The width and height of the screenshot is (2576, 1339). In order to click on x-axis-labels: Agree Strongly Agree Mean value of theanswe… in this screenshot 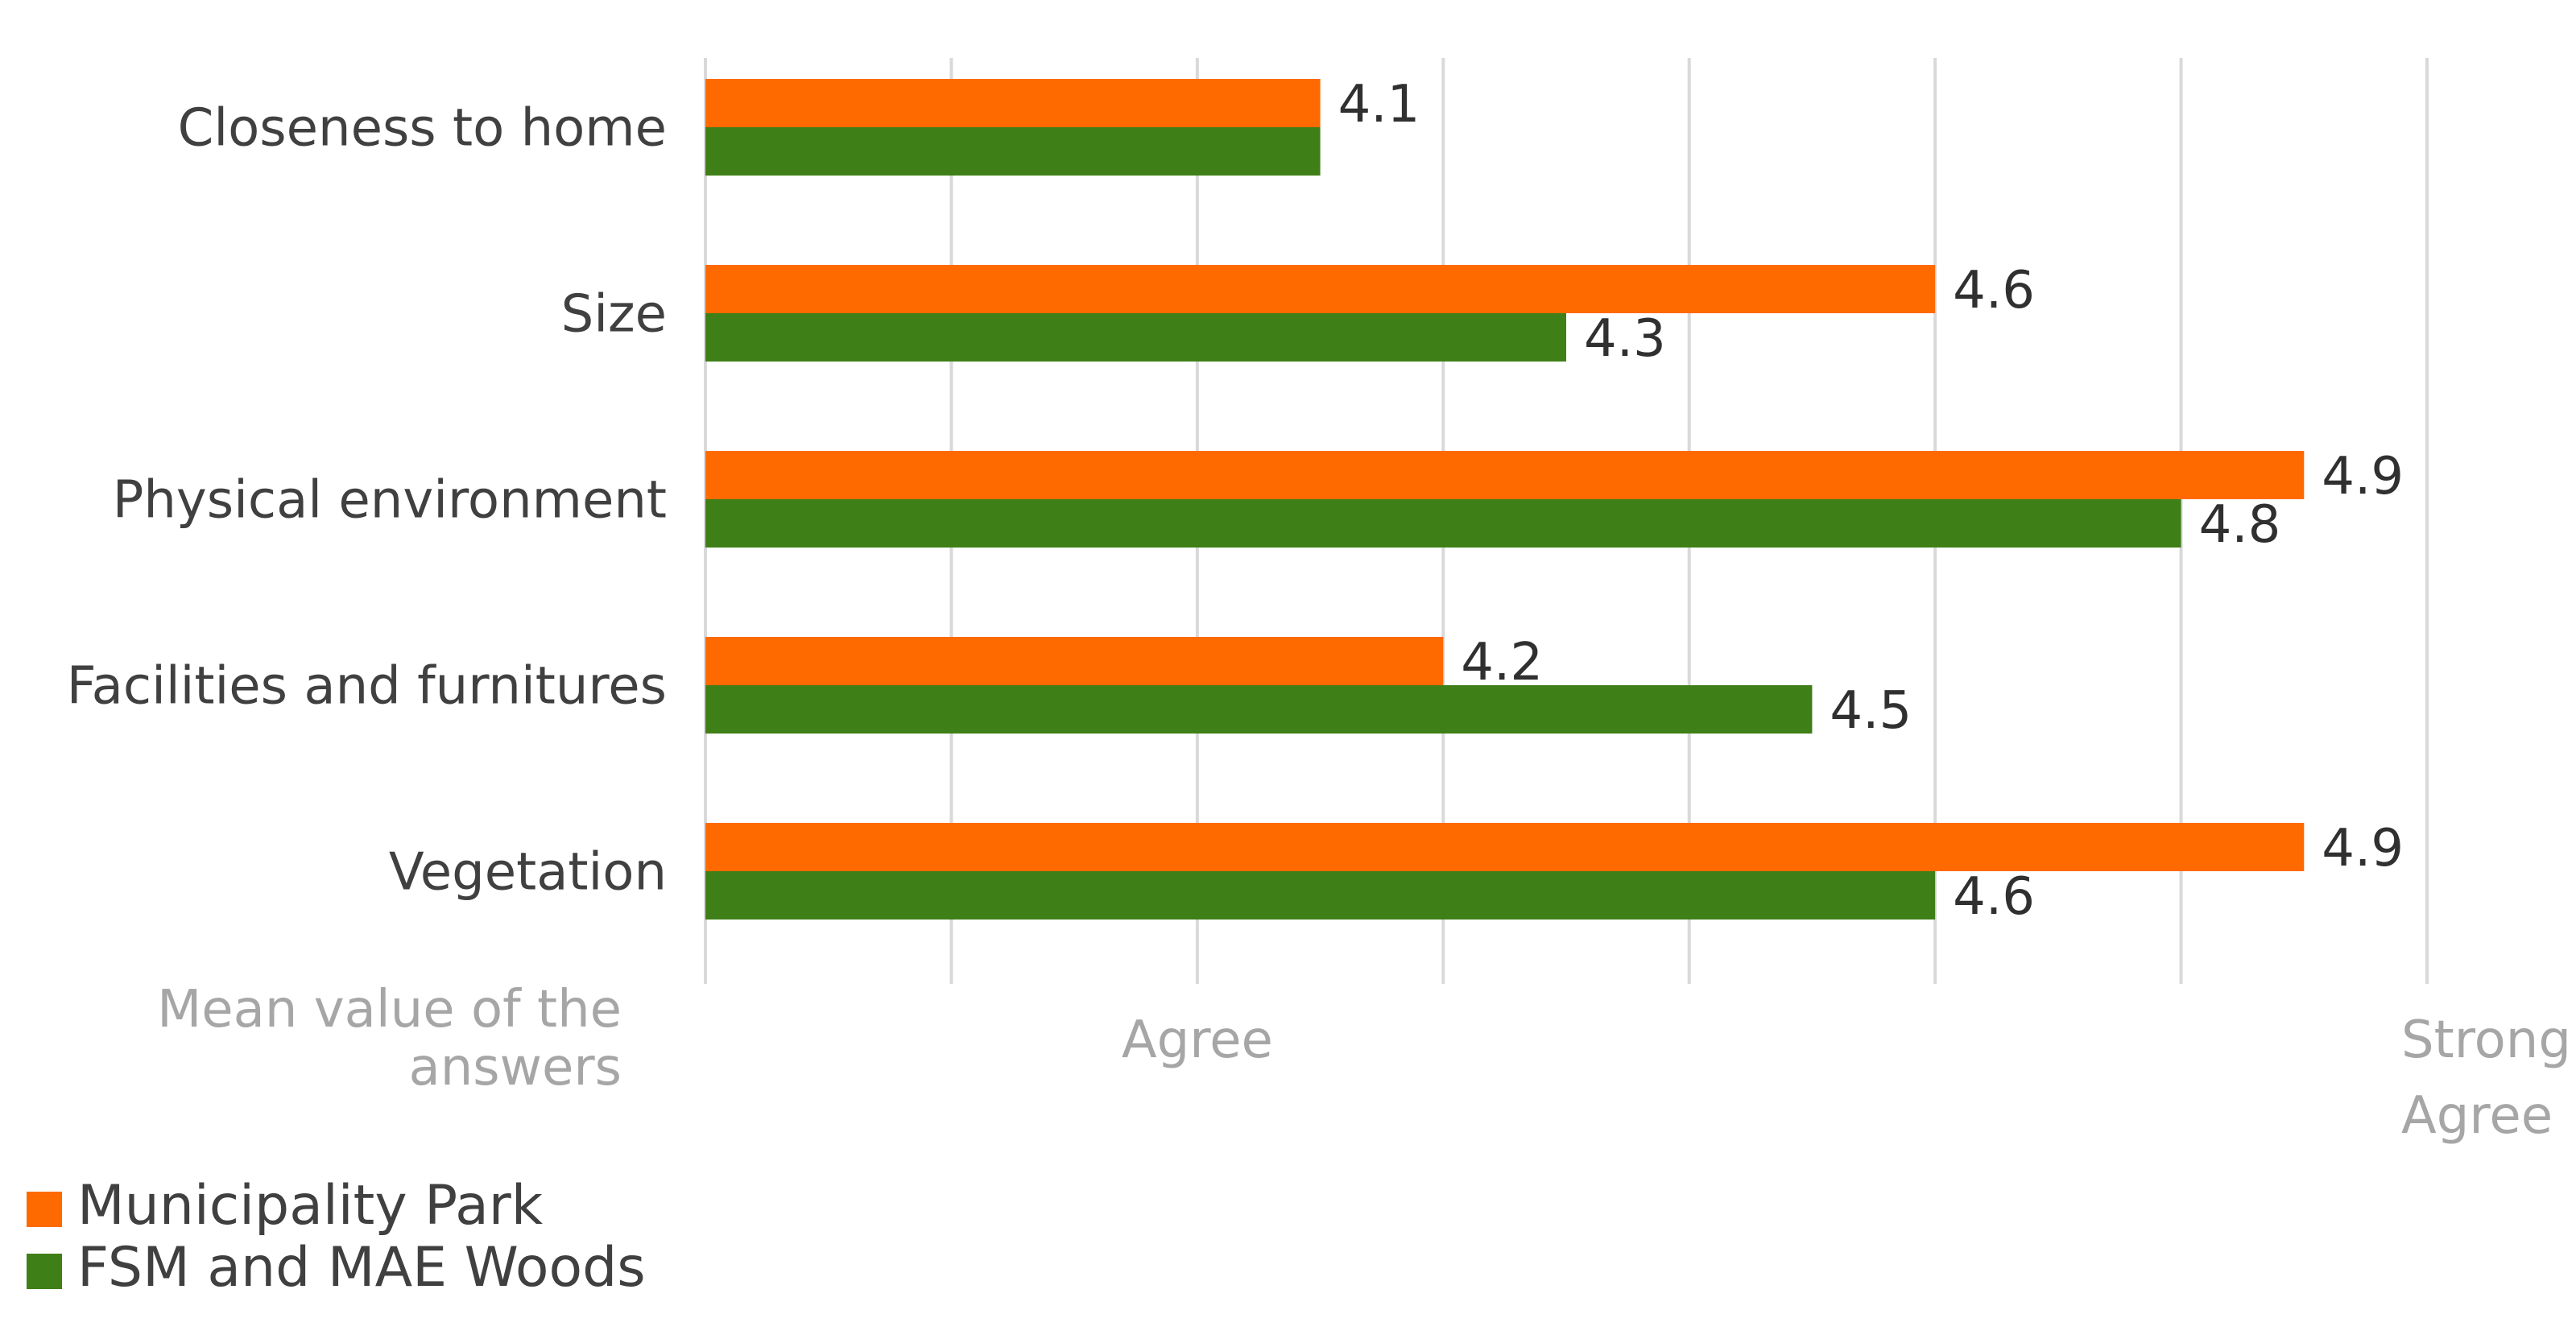, I will do `click(1366, 1063)`.